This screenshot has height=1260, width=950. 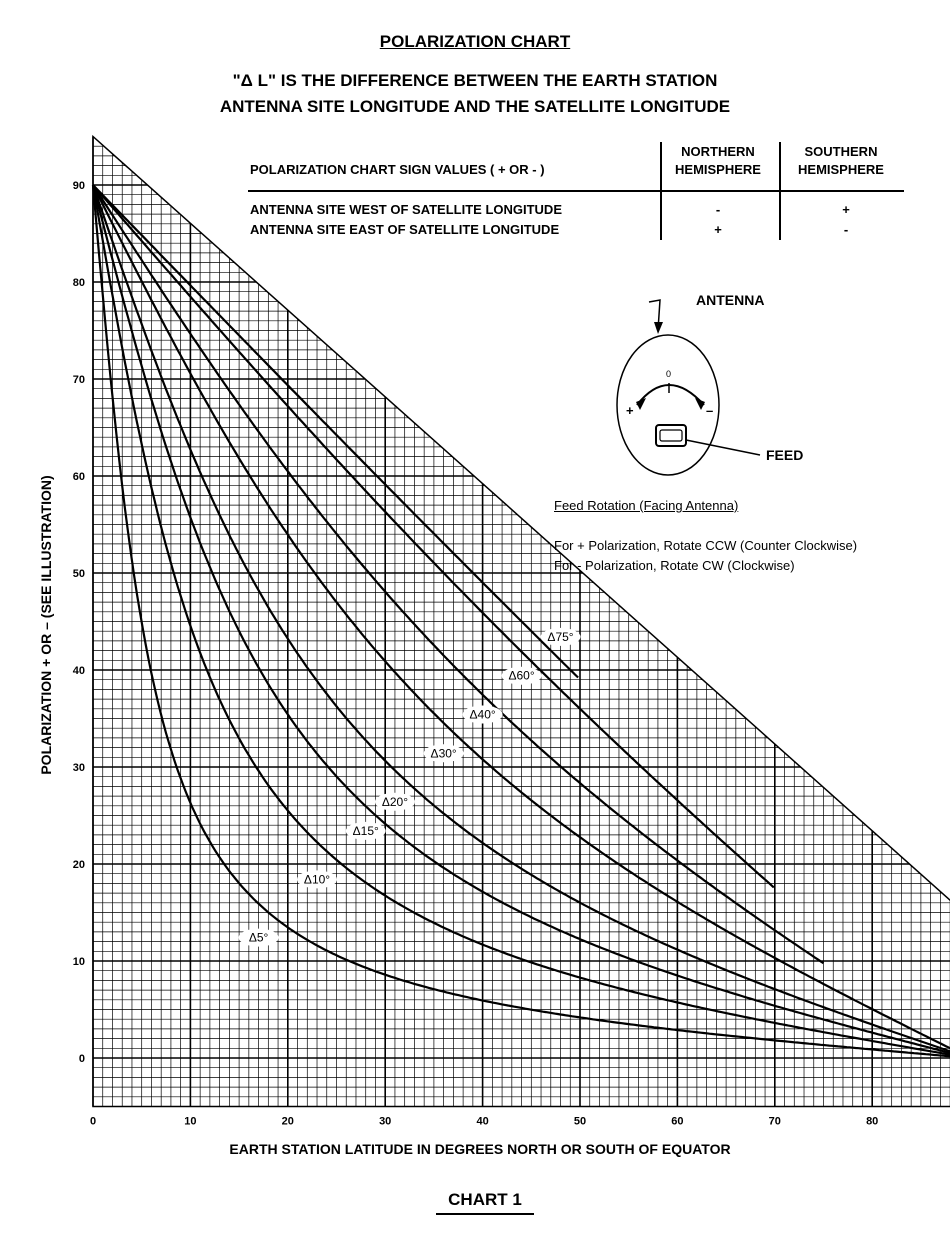 What do you see at coordinates (723, 447) in the screenshot?
I see `feed-pointer-line` at bounding box center [723, 447].